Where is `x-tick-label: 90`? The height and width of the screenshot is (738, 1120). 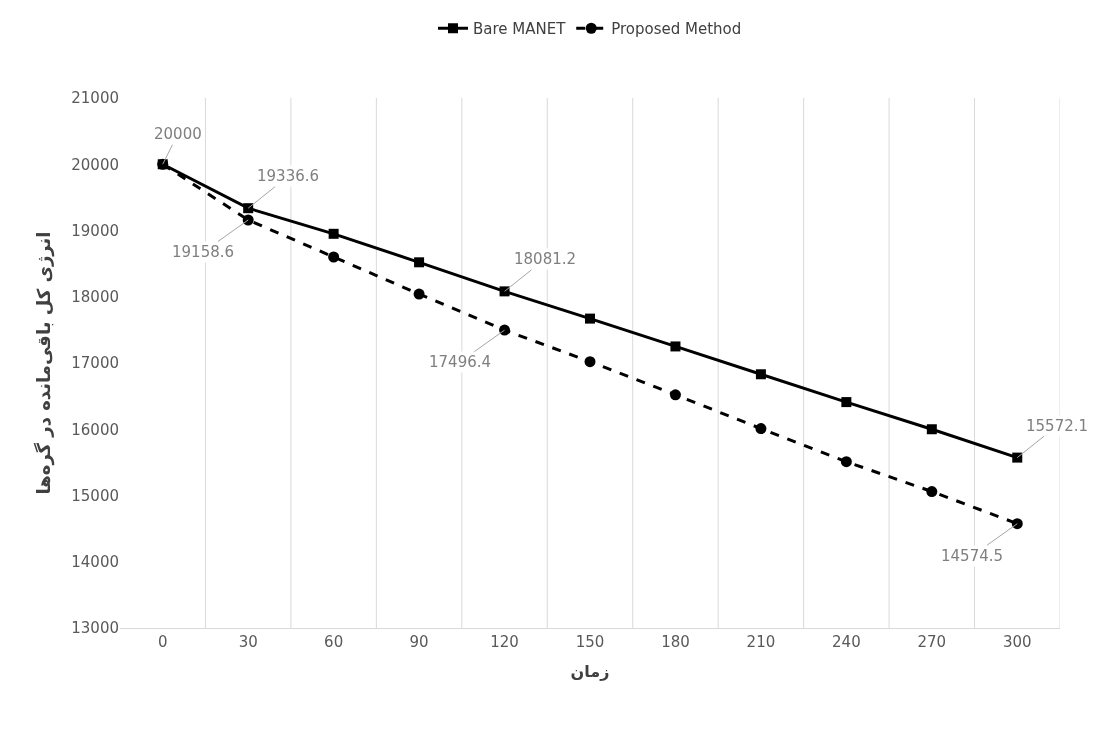 x-tick-label: 90 is located at coordinates (419, 642).